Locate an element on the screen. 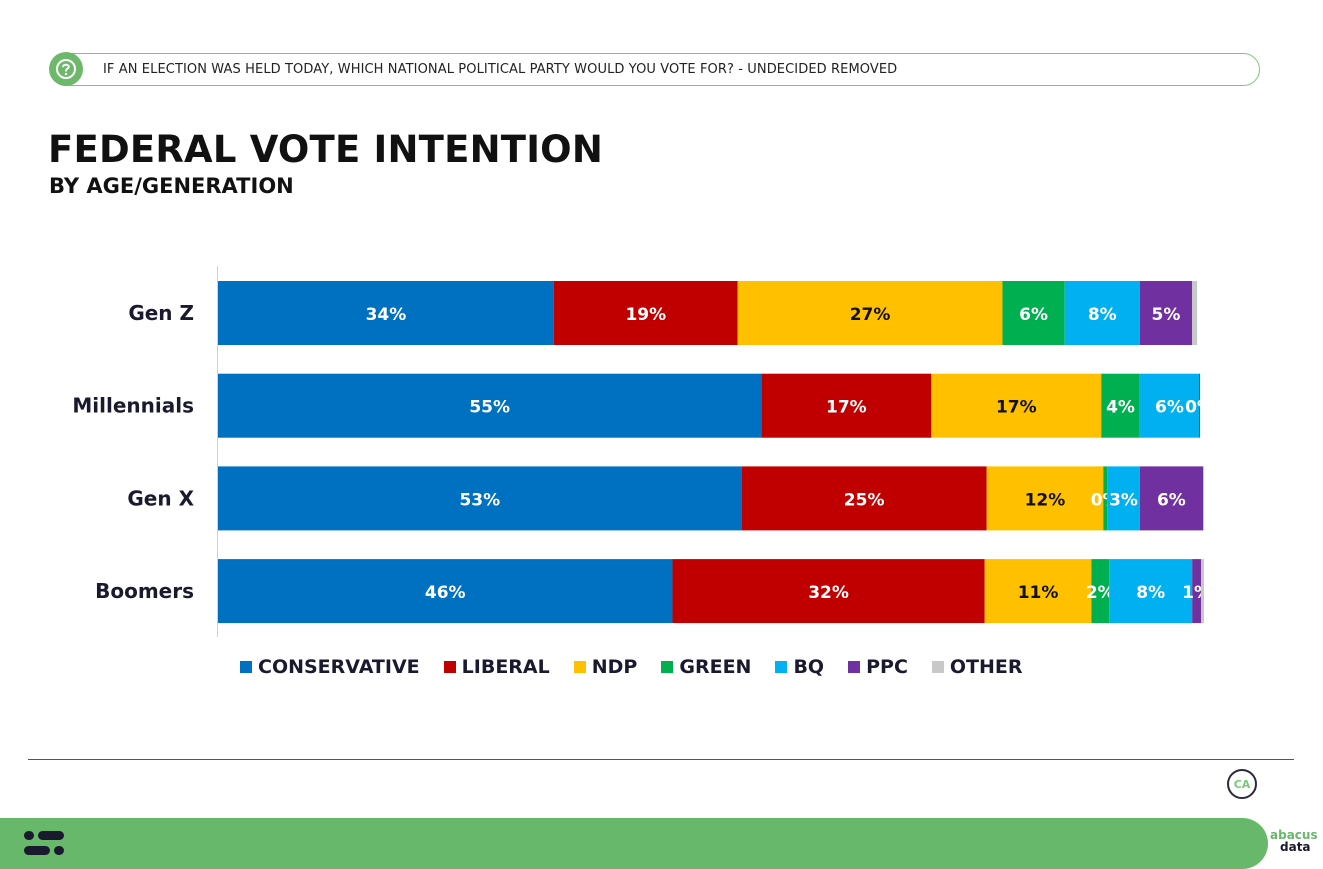 This screenshot has width=1323, height=869. legend-label: GREEN is located at coordinates (715, 667).